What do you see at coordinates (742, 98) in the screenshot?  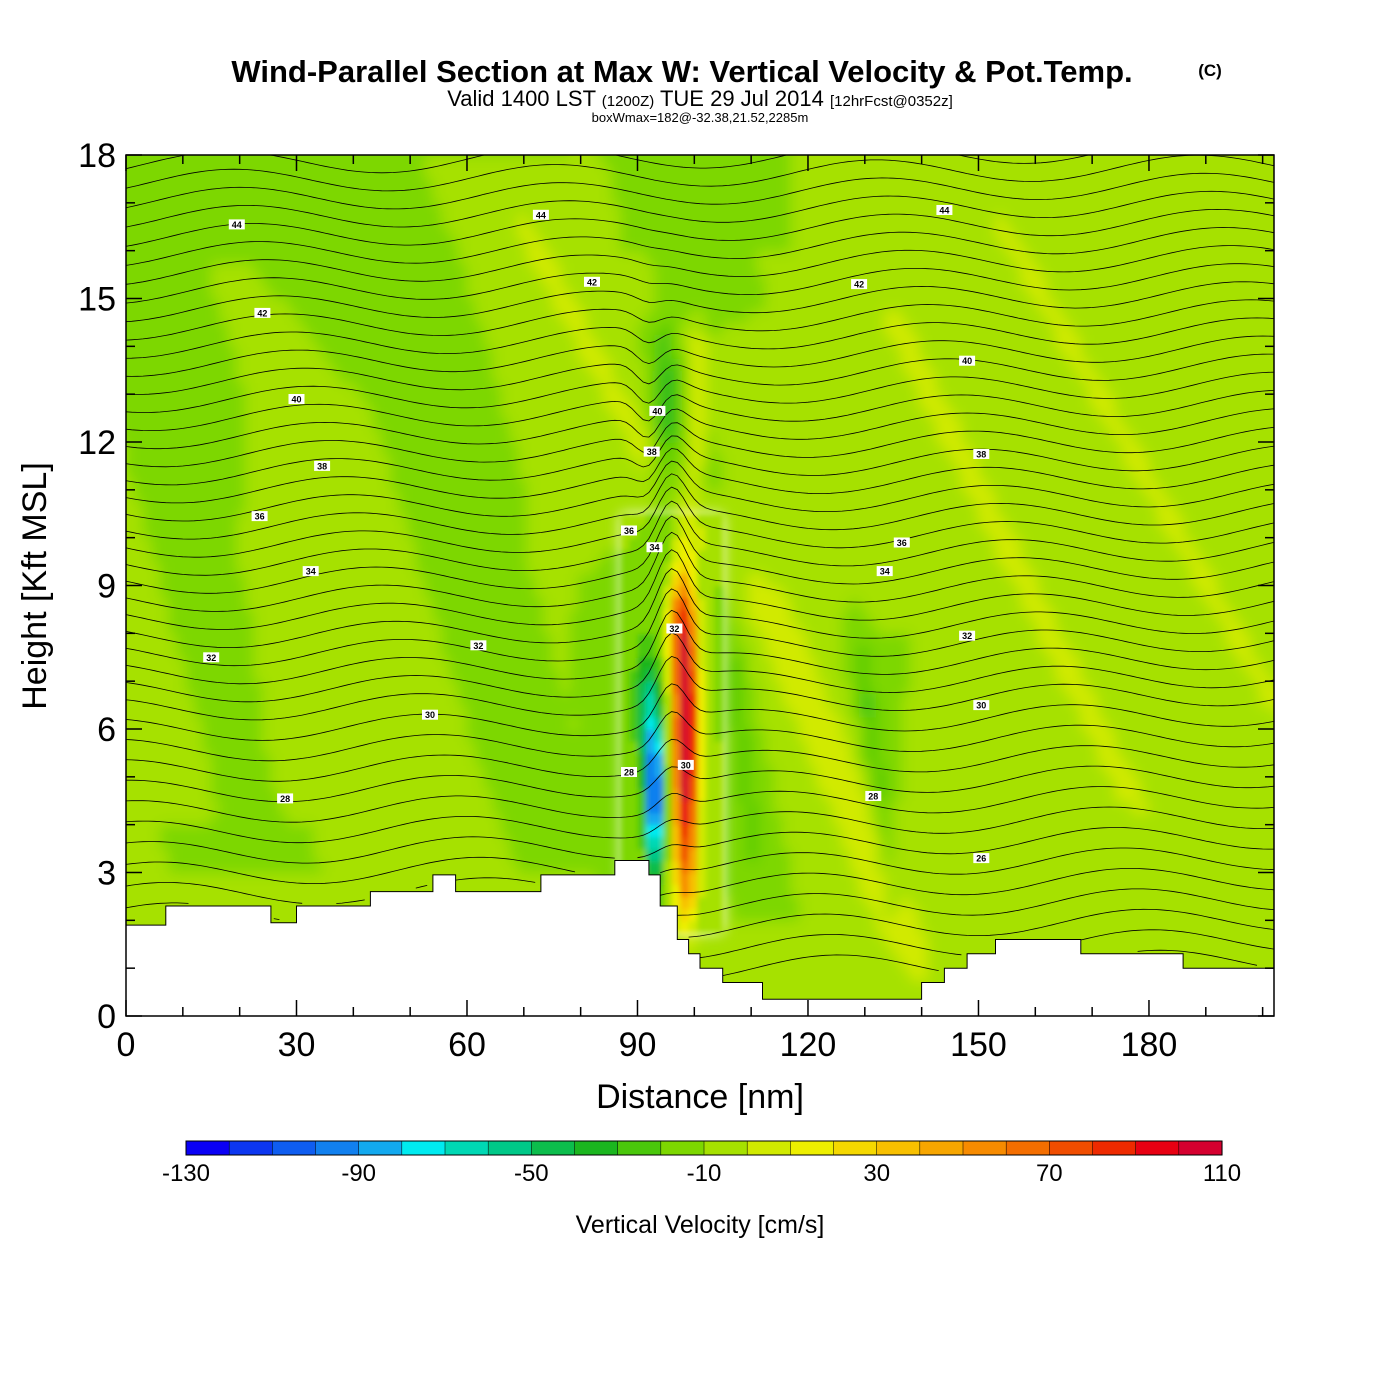 I see `valid-date: TUE 29 Jul 2014` at bounding box center [742, 98].